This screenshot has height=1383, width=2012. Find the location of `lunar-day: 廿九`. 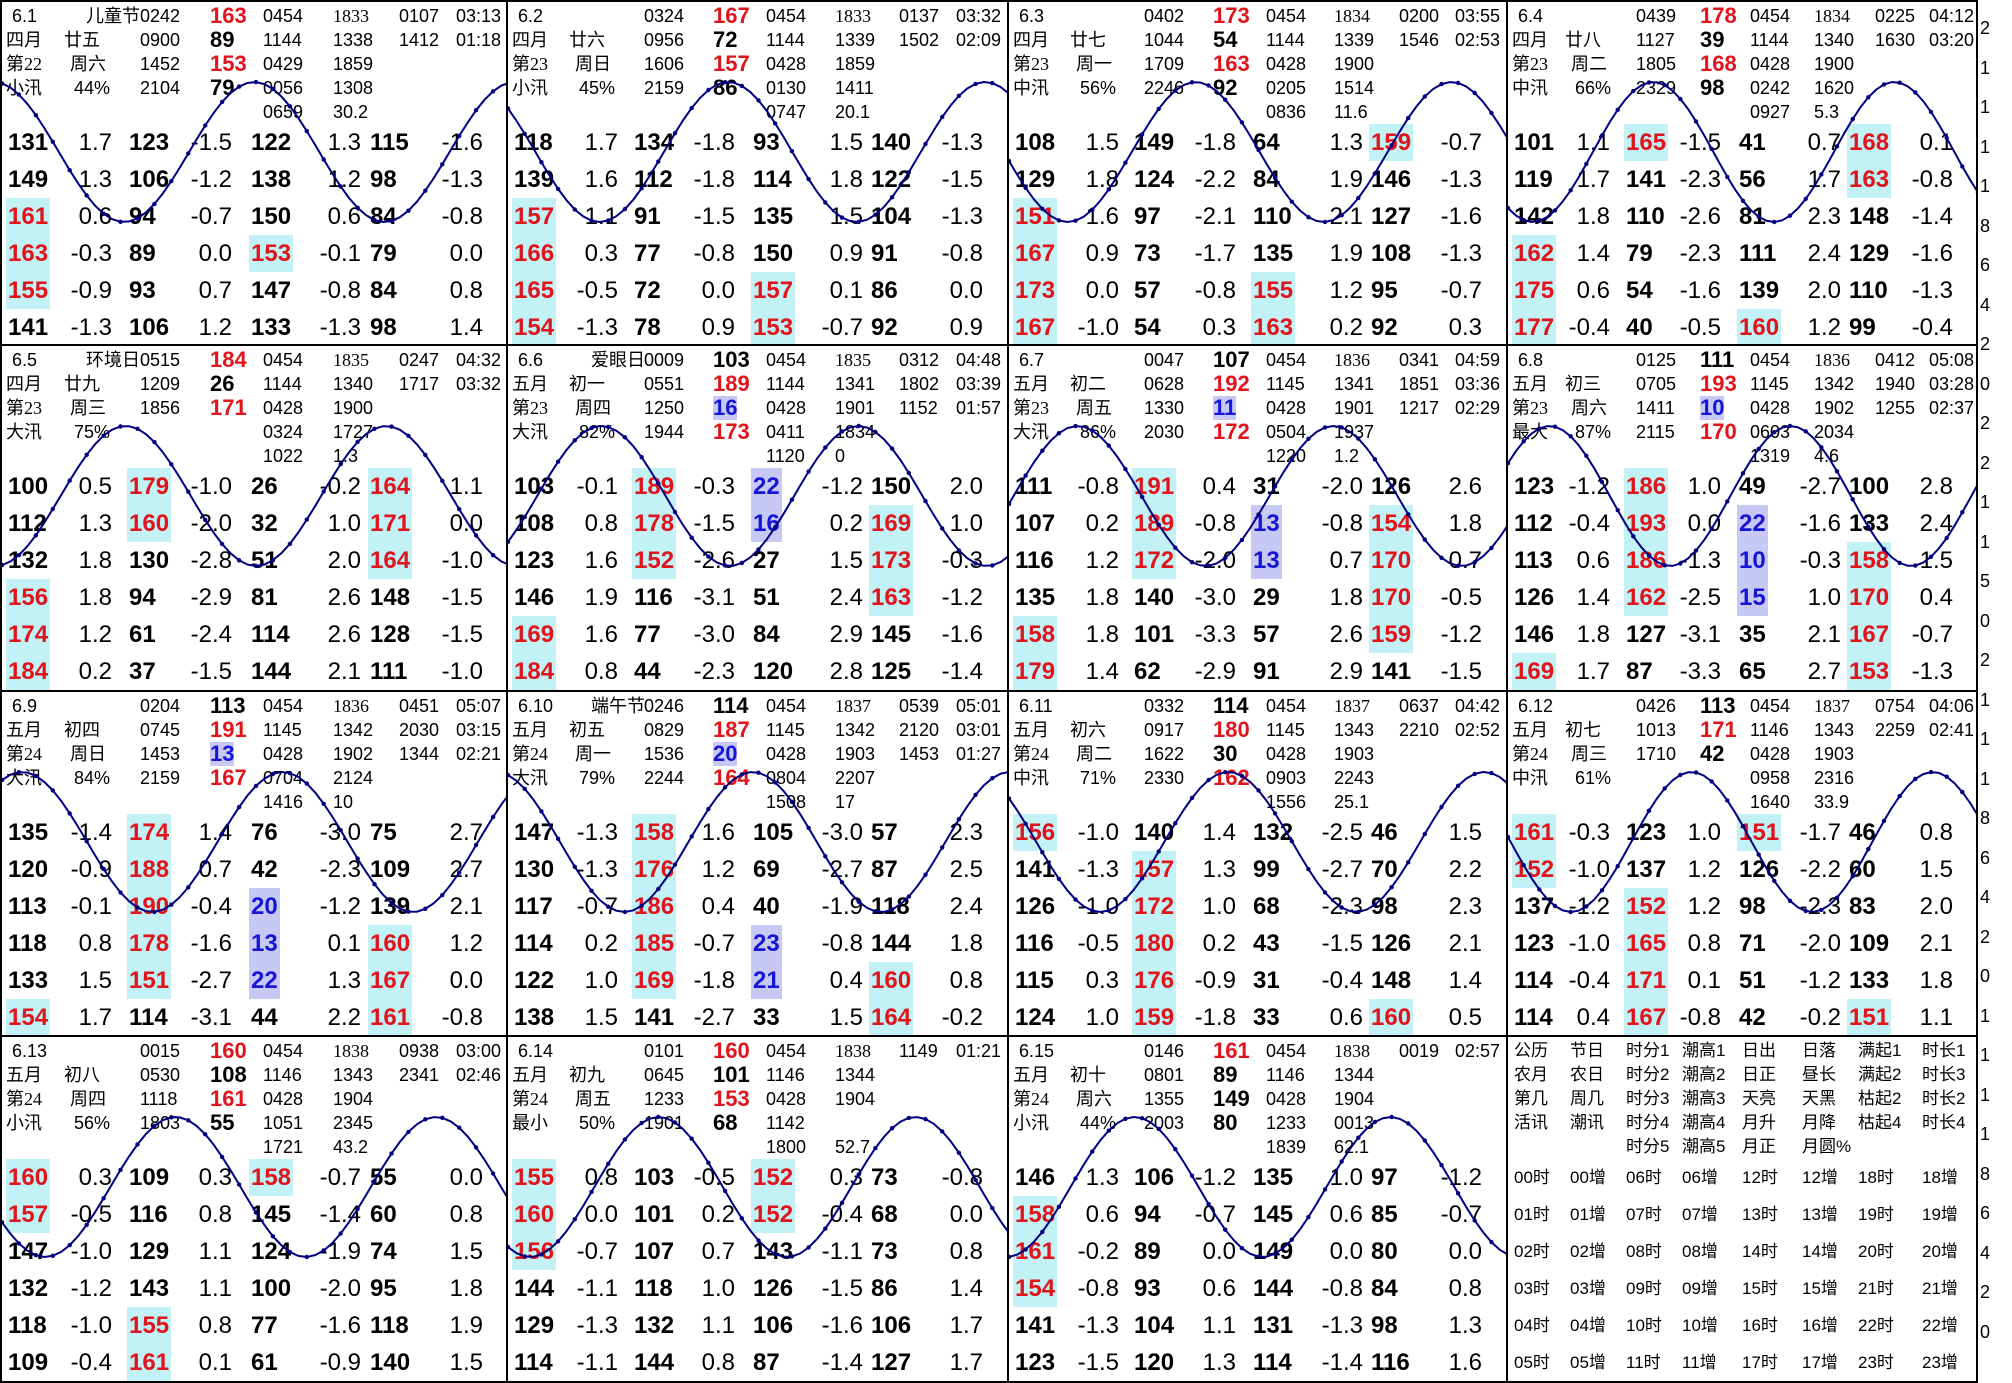

lunar-day: 廿九 is located at coordinates (82, 384).